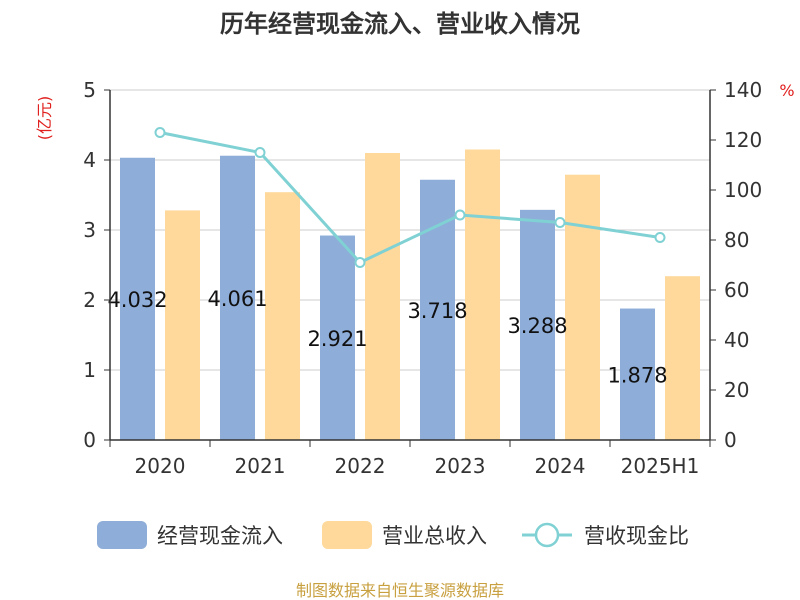  I want to click on left-tick-label: 0, so click(89, 440).